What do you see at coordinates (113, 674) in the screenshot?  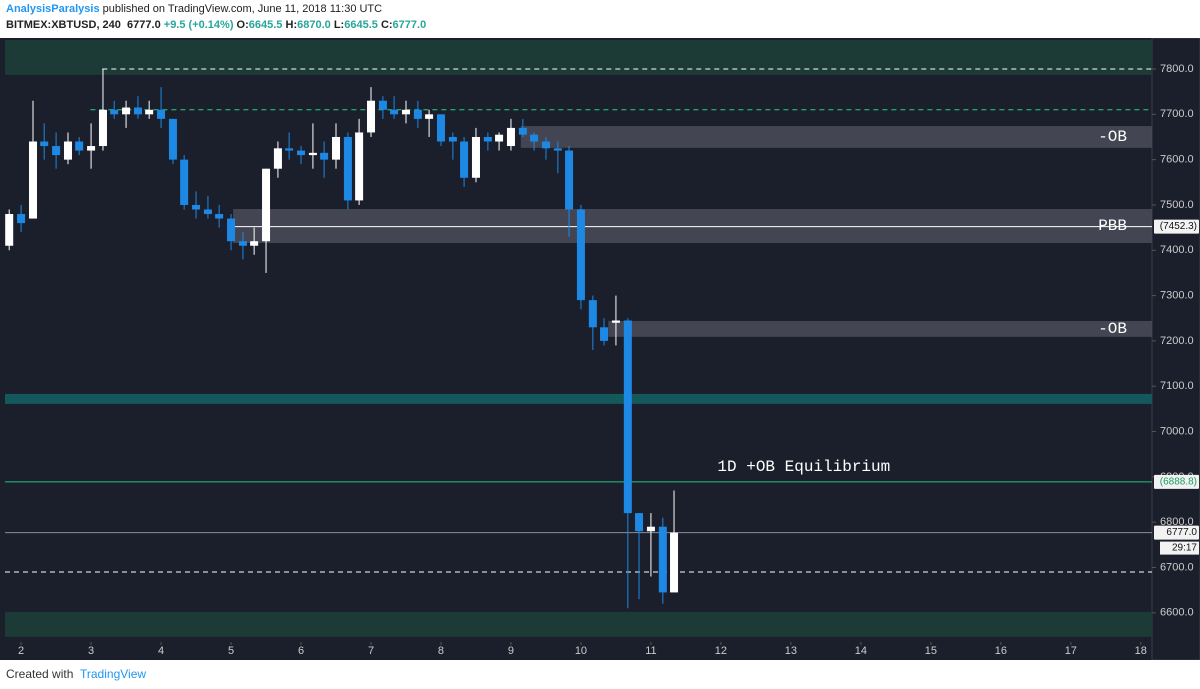 I see `brand: TradingView` at bounding box center [113, 674].